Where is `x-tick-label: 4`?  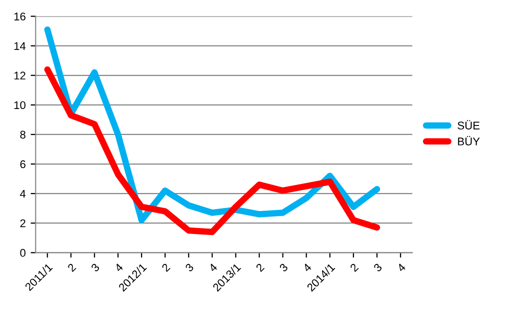 x-tick-label: 4 is located at coordinates (401, 267).